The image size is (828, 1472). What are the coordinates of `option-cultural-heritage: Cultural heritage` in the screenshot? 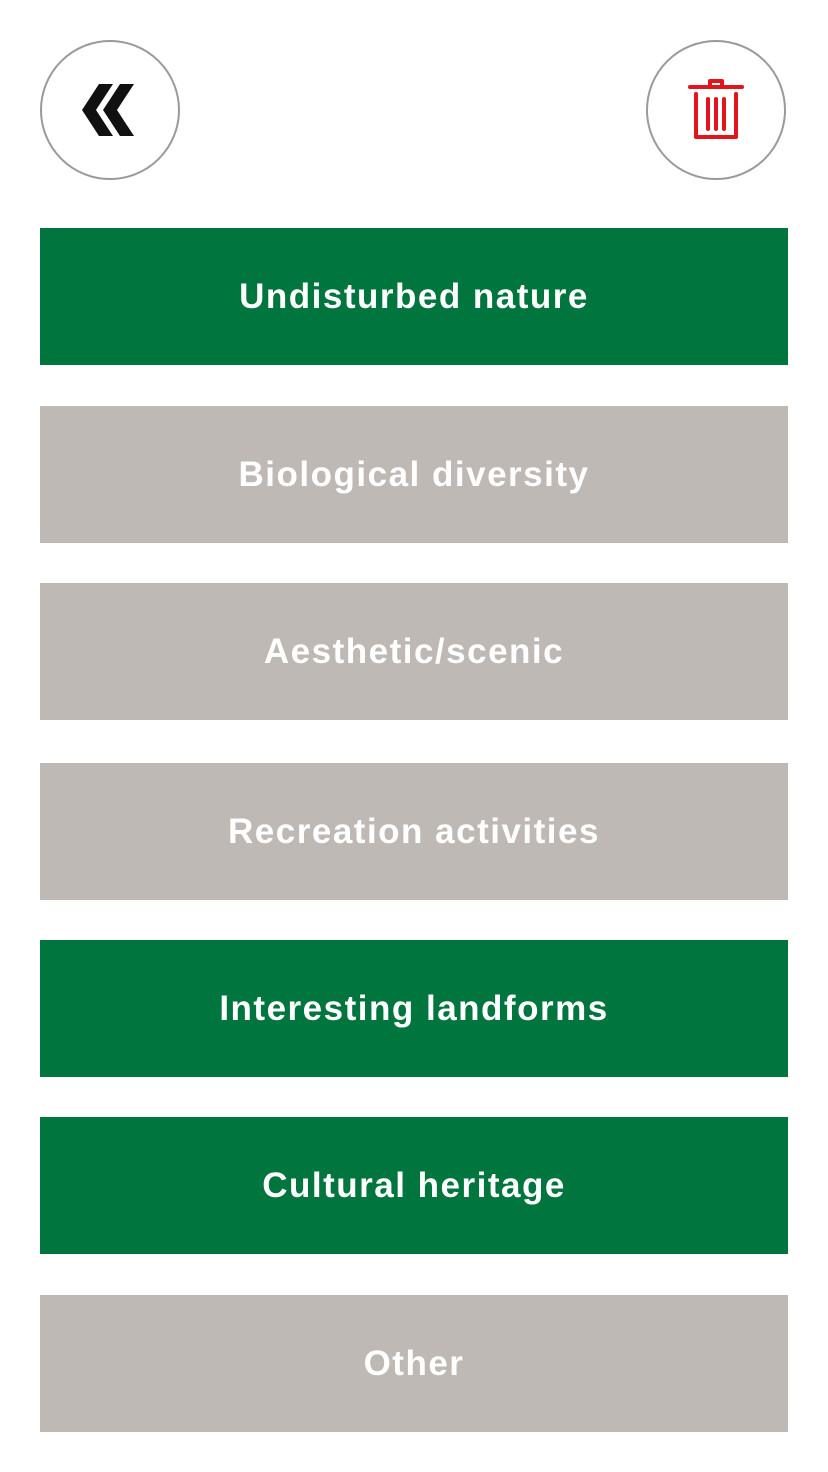 It's located at (414, 1185).